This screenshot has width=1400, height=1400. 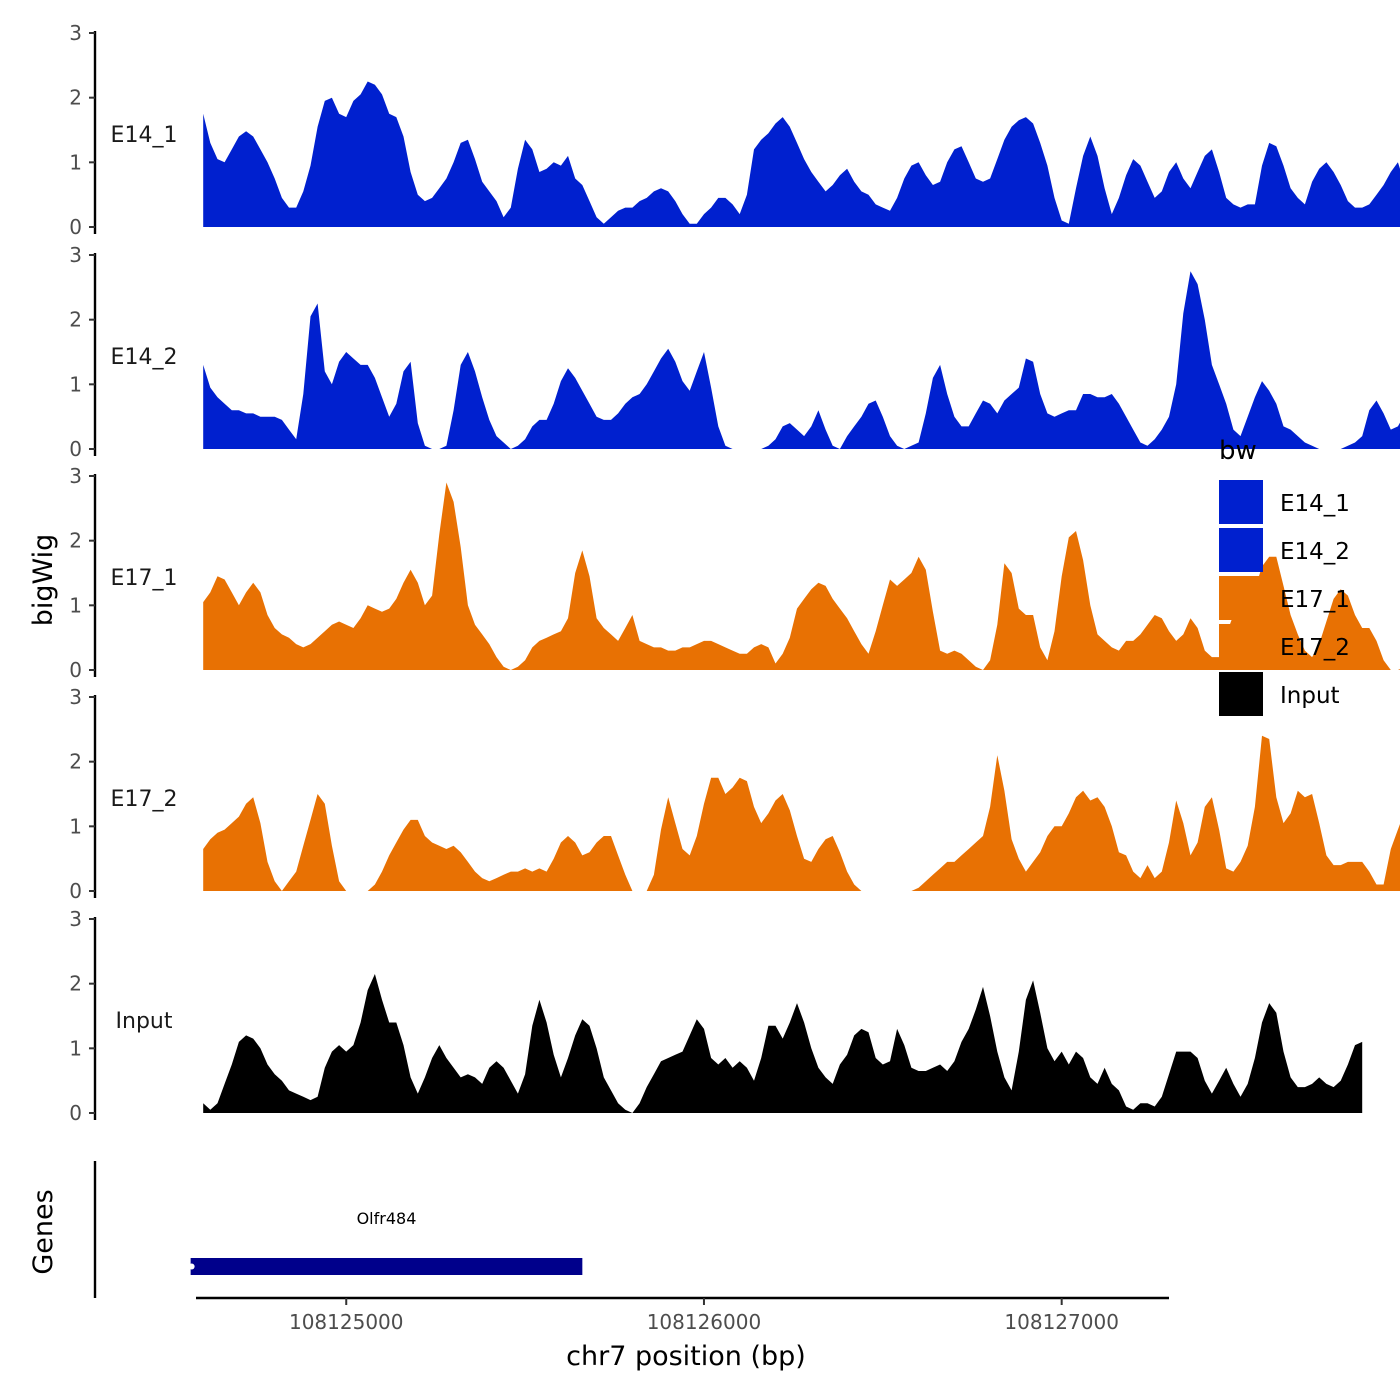 What do you see at coordinates (1061, 1322) in the screenshot?
I see `x-tick-label: 108127000` at bounding box center [1061, 1322].